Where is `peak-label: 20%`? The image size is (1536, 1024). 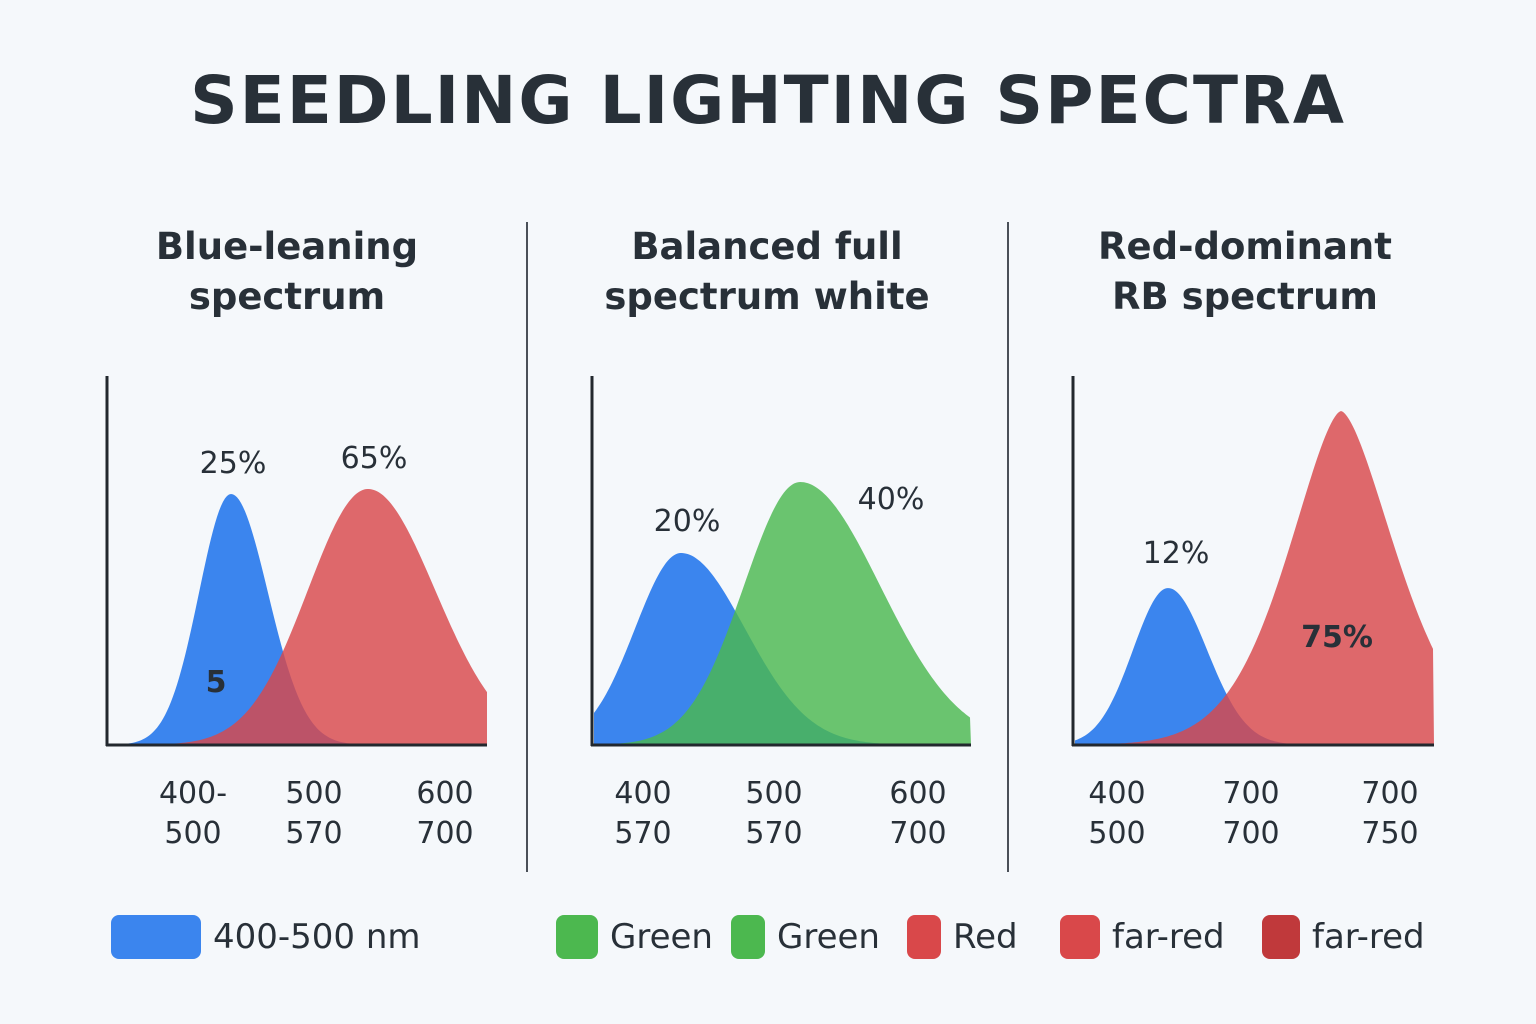 peak-label: 20% is located at coordinates (687, 521).